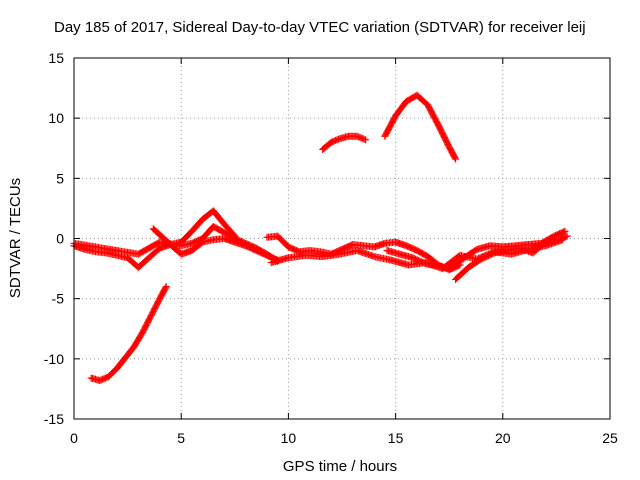 Image resolution: width=640 pixels, height=480 pixels. Describe the element at coordinates (289, 438) in the screenshot. I see `x-tick-label: 10` at that location.